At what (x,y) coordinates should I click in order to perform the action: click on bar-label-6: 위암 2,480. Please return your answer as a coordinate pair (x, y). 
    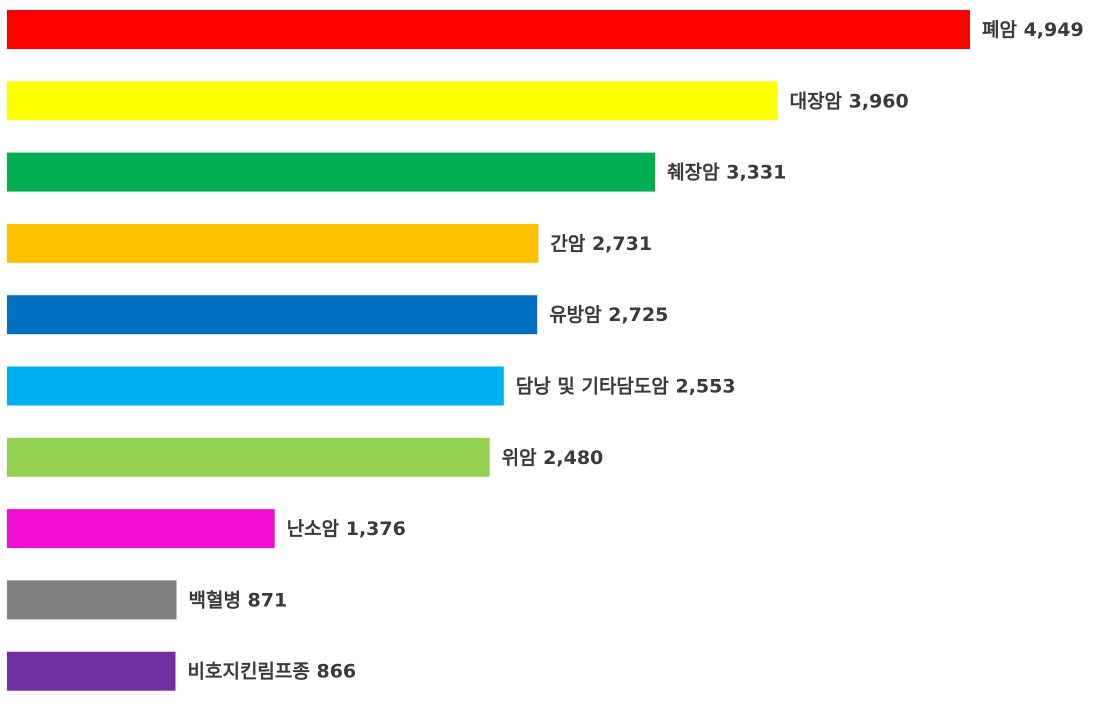
    Looking at the image, I should click on (553, 458).